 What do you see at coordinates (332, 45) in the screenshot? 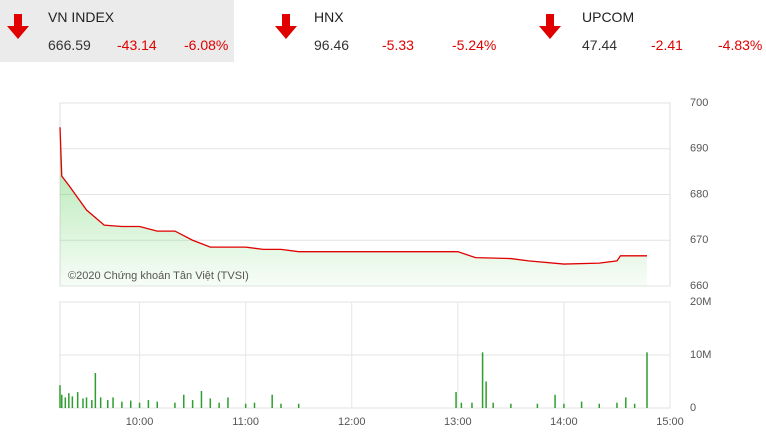
I see `index-value: 96.46` at bounding box center [332, 45].